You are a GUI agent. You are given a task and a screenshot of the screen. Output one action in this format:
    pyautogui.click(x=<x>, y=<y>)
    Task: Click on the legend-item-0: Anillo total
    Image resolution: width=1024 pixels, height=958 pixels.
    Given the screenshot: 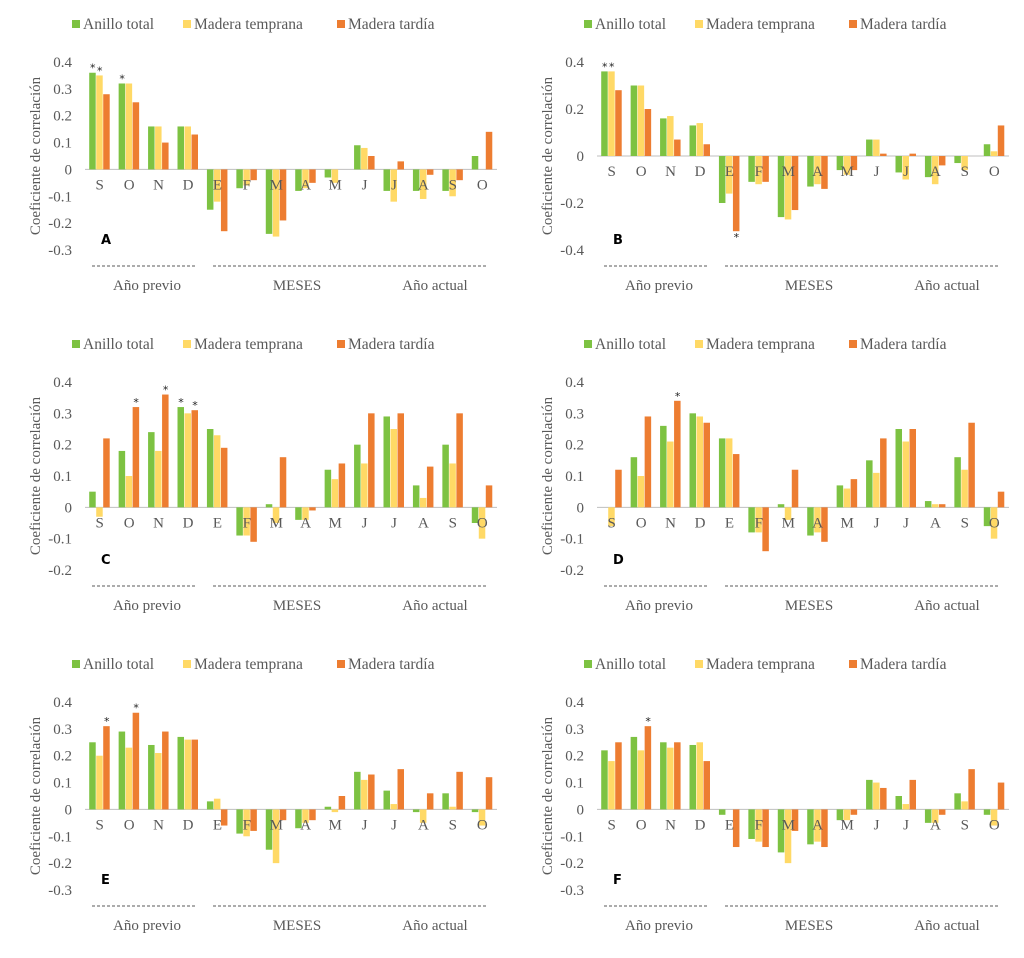 What is the action you would take?
    pyautogui.click(x=113, y=344)
    